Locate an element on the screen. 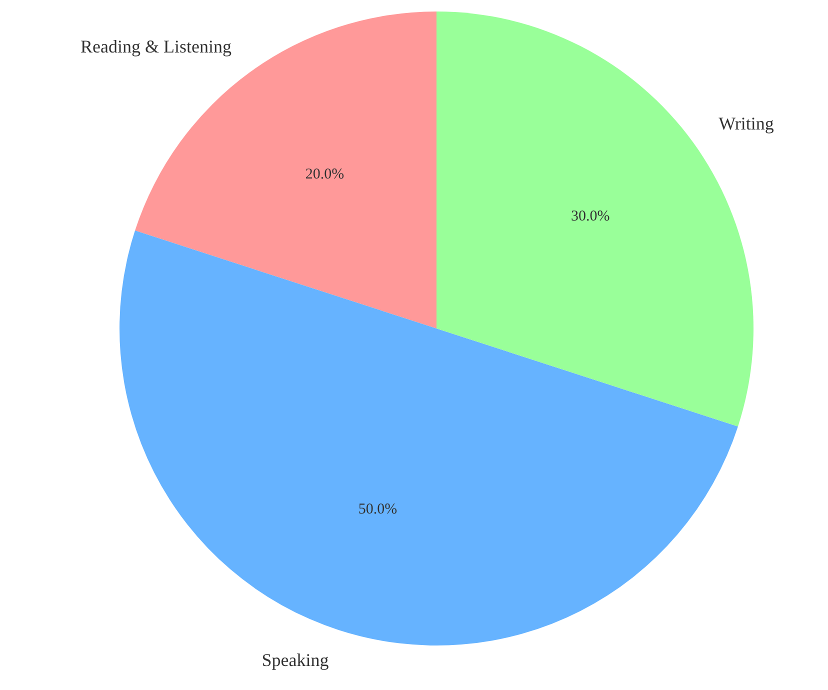  data-label: 30.0% is located at coordinates (590, 216).